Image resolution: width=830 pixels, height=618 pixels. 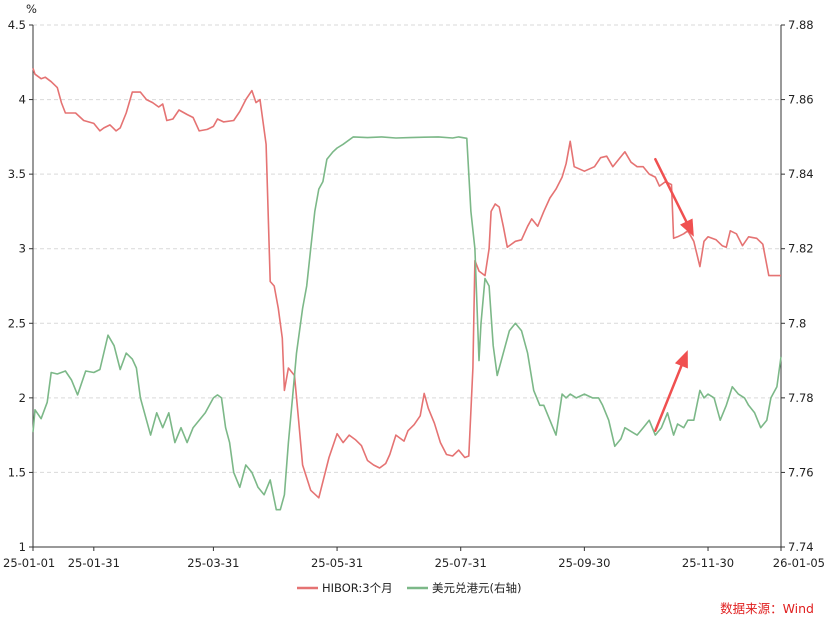 I want to click on legend: HIBOR:3个月 美元兑港元(右轴), so click(x=409, y=588).